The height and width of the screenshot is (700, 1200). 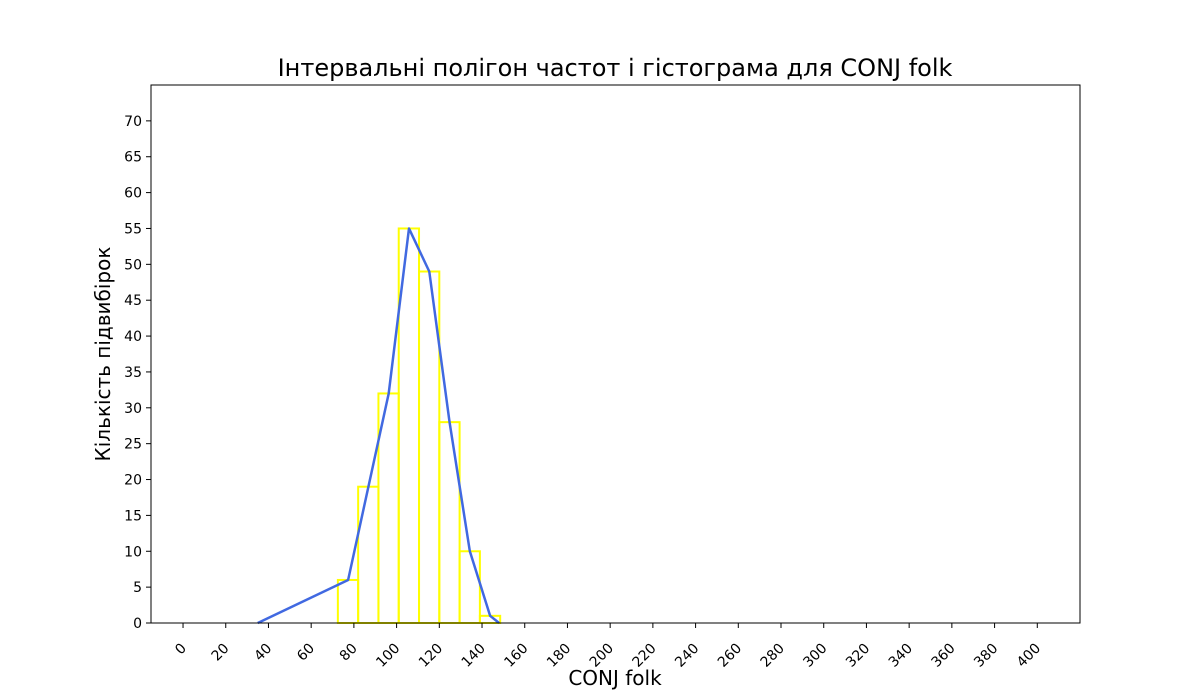 What do you see at coordinates (516, 656) in the screenshot?
I see `x-tick-label: 160` at bounding box center [516, 656].